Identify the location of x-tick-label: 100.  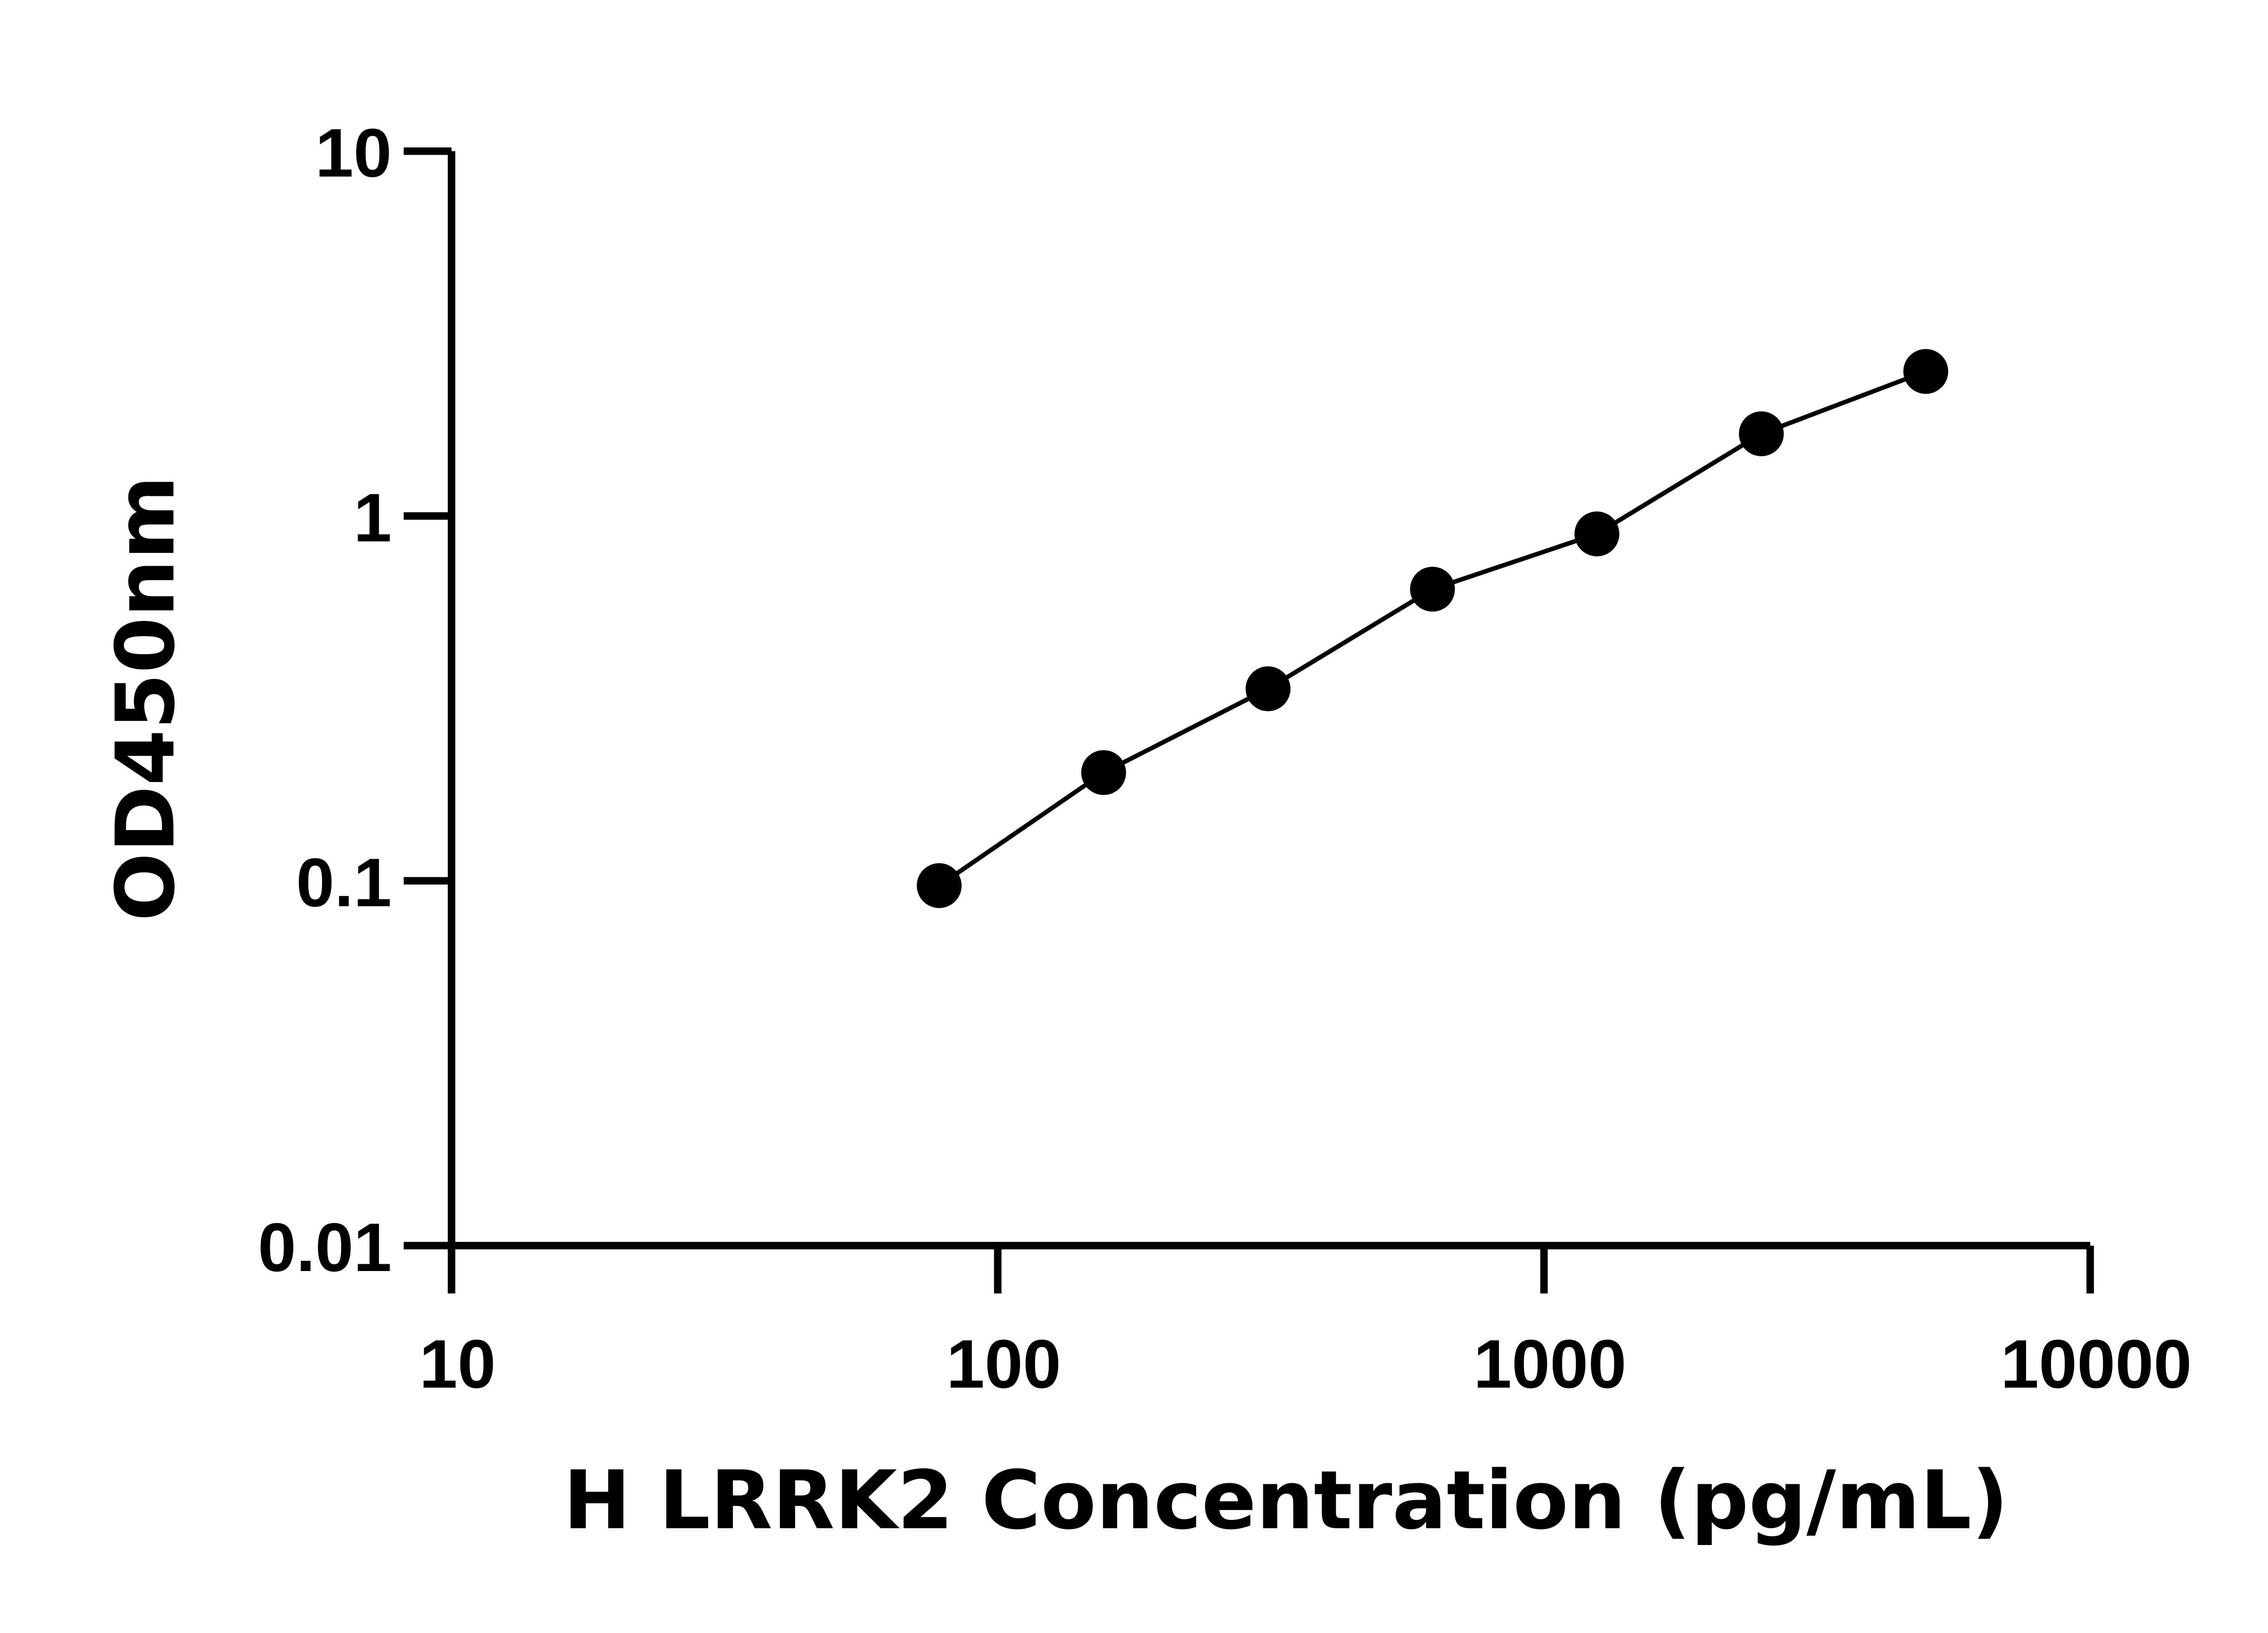
(1004, 1364).